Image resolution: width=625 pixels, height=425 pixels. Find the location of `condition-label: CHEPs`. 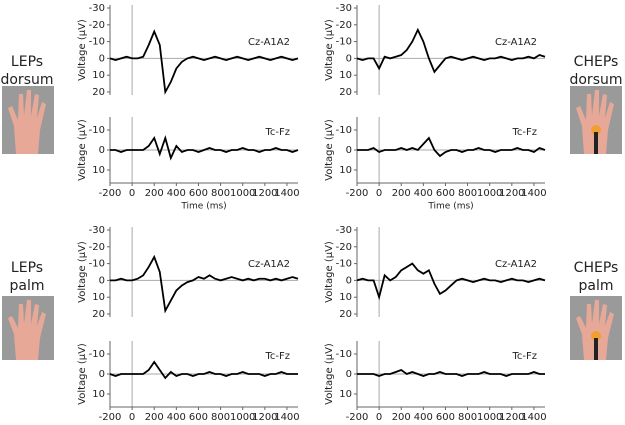

condition-label: CHEPs is located at coordinates (596, 268).